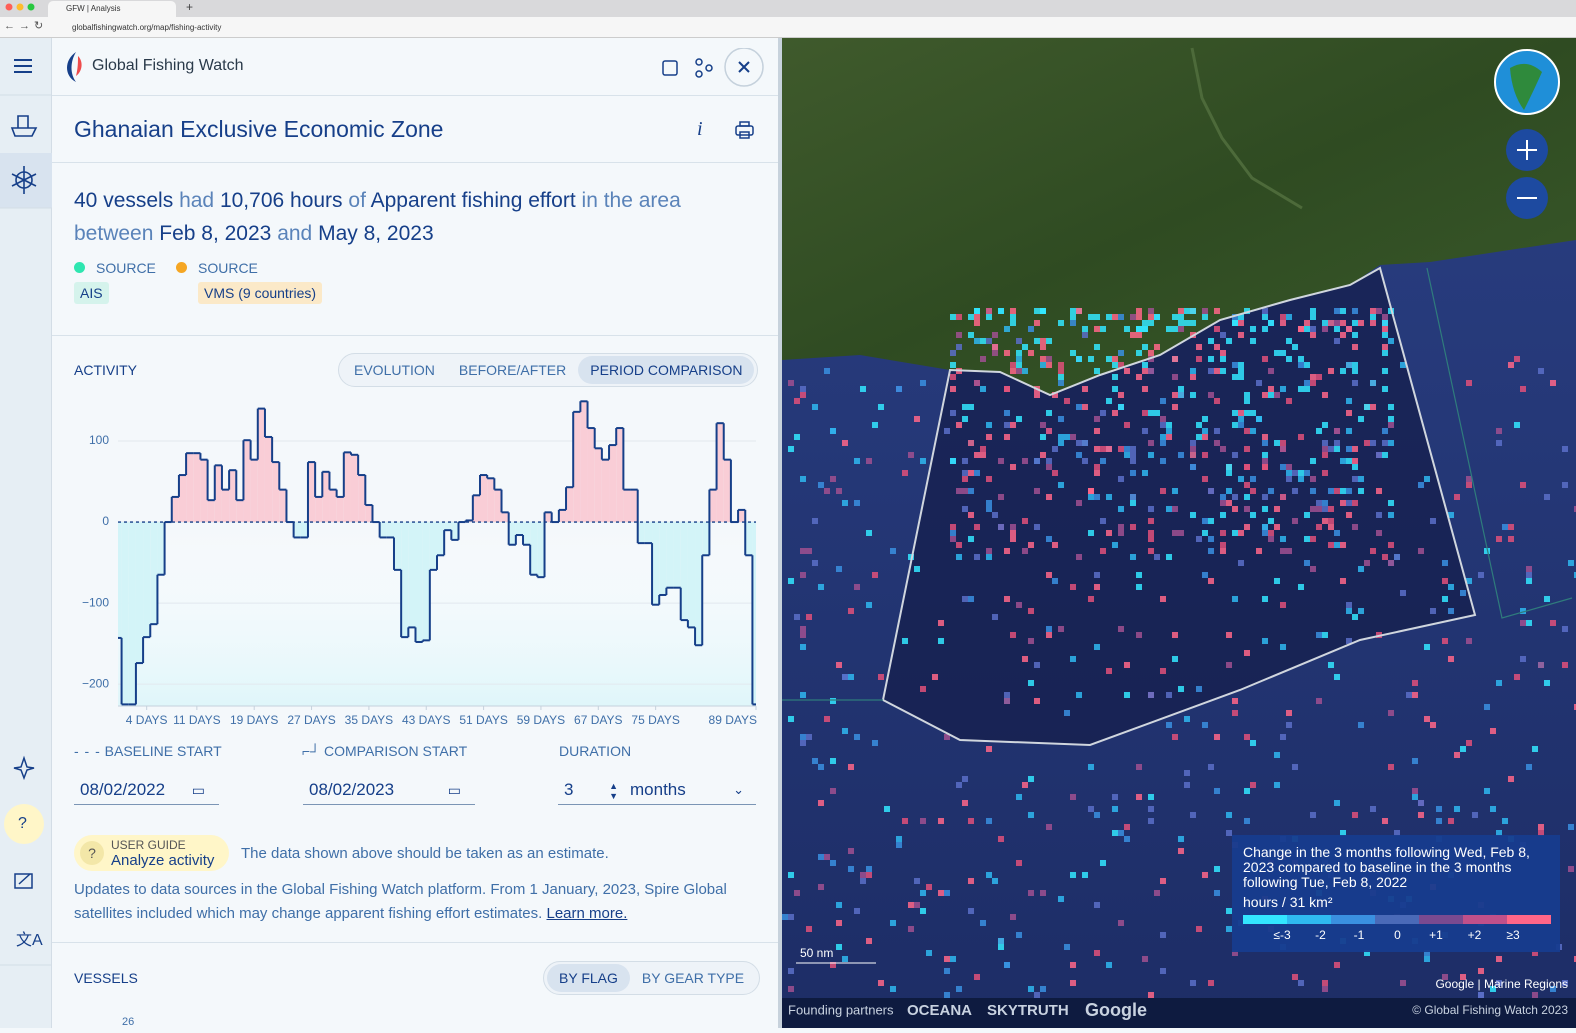  Describe the element at coordinates (631, 200) in the screenshot. I see `summary-part: in the area` at that location.